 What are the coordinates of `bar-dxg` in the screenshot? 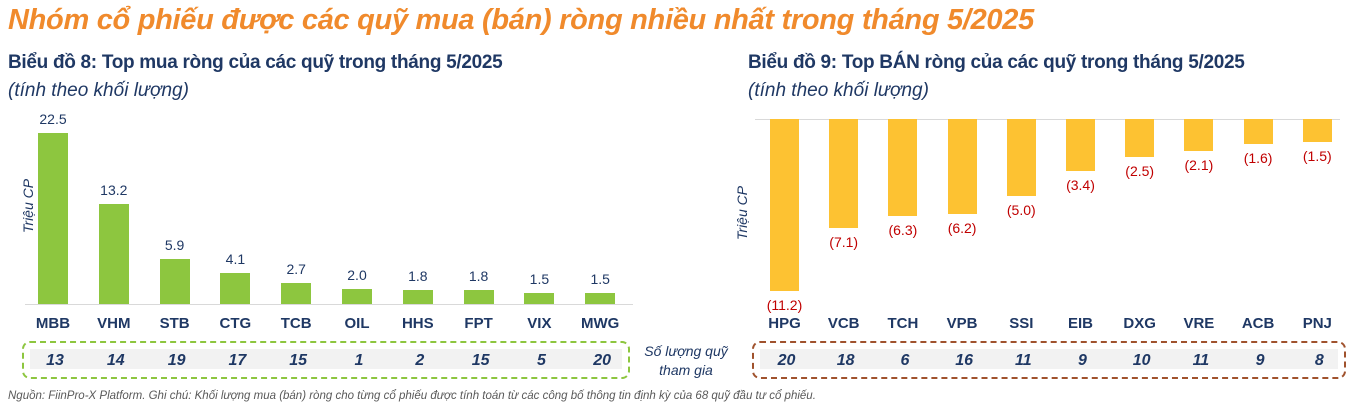 It's located at (1140, 138).